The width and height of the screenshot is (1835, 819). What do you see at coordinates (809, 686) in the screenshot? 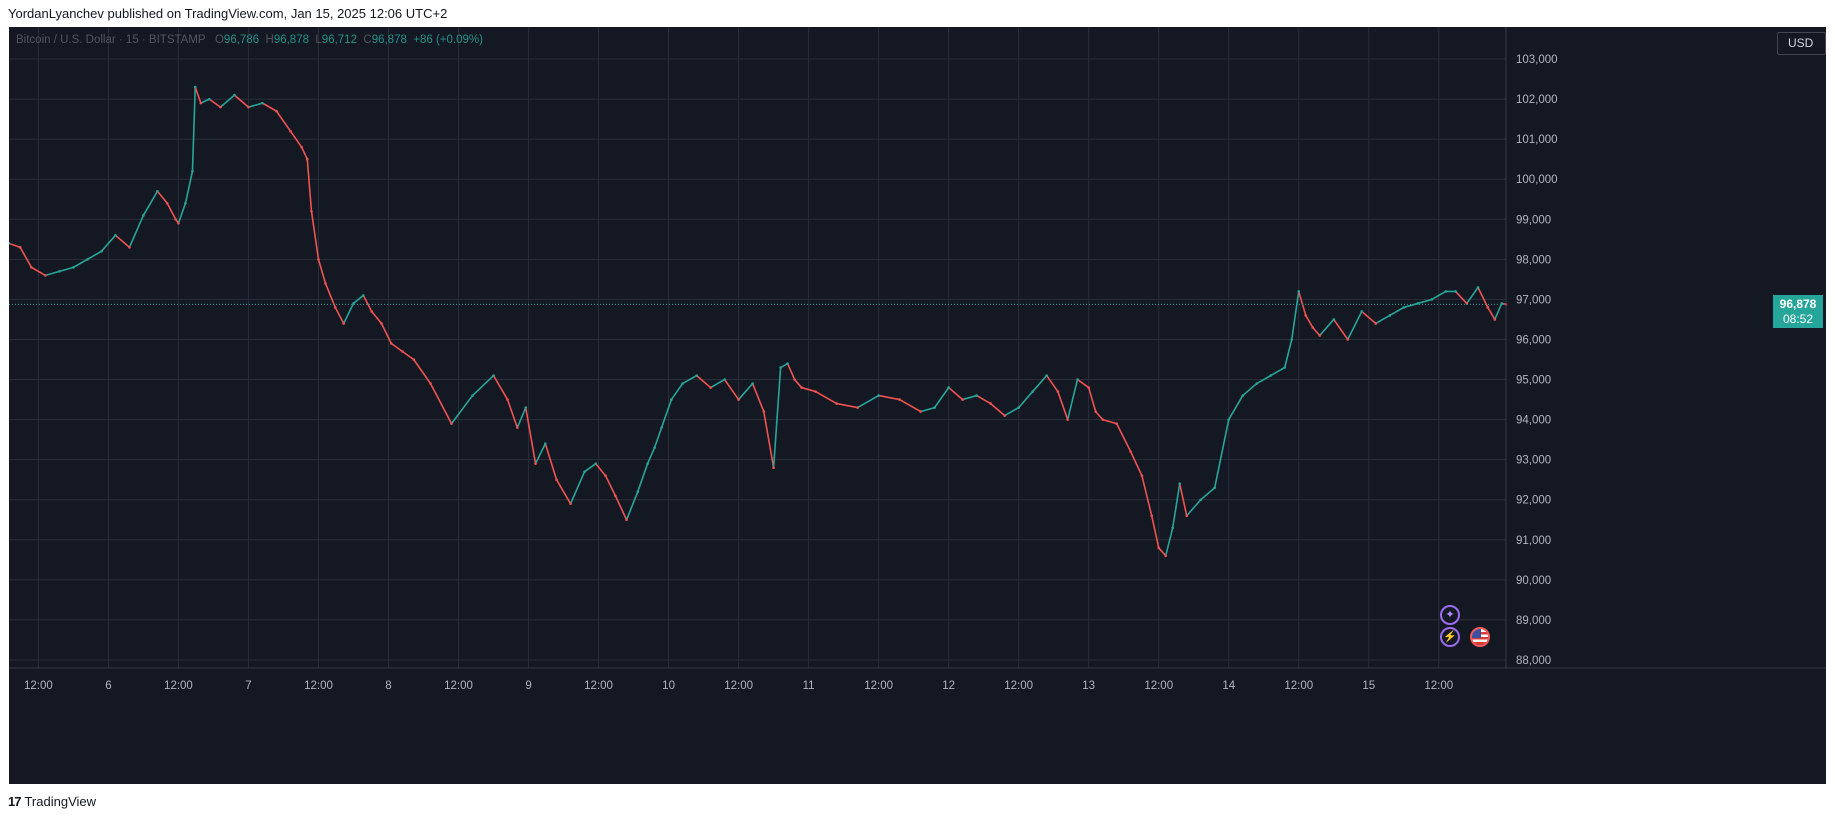
I see `x-tick-label: 11` at bounding box center [809, 686].